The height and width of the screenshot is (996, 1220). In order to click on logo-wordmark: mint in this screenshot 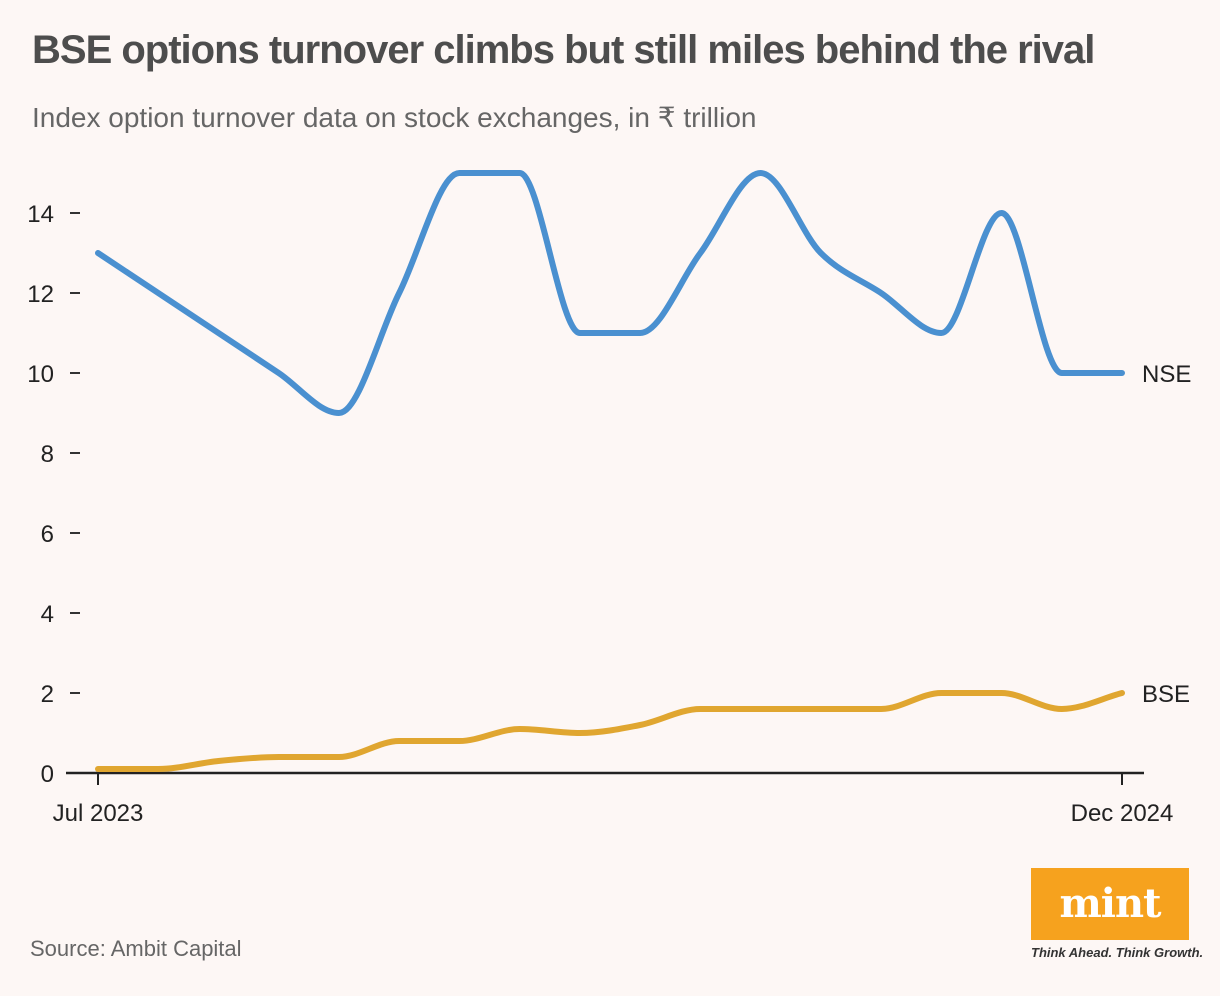, I will do `click(1110, 903)`.